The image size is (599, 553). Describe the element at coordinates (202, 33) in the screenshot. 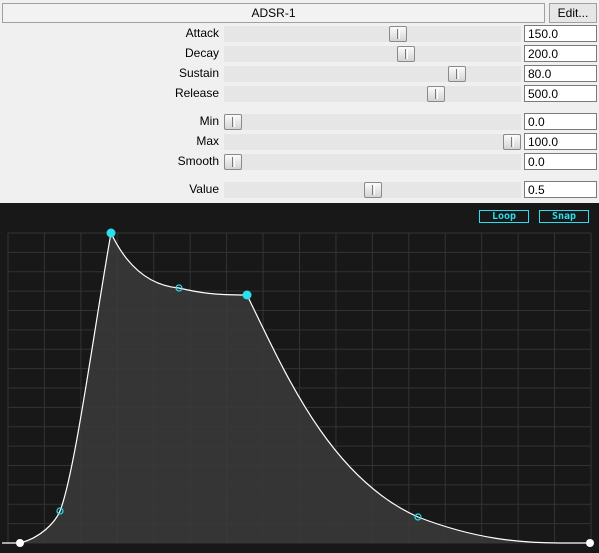

I see `attack-label: Attack` at that location.